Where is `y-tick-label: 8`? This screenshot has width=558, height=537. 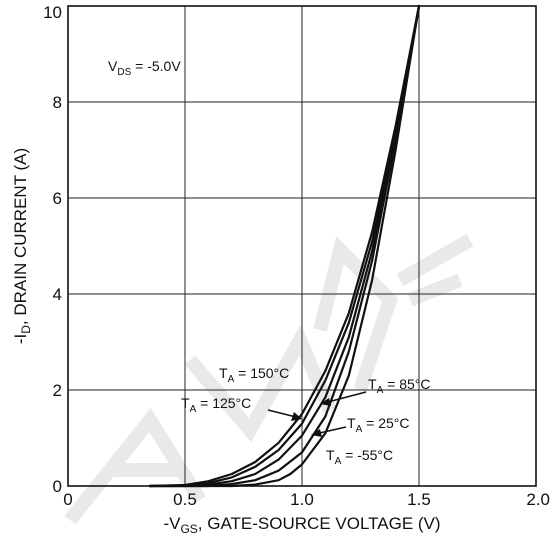
y-tick-label: 8 is located at coordinates (57, 102).